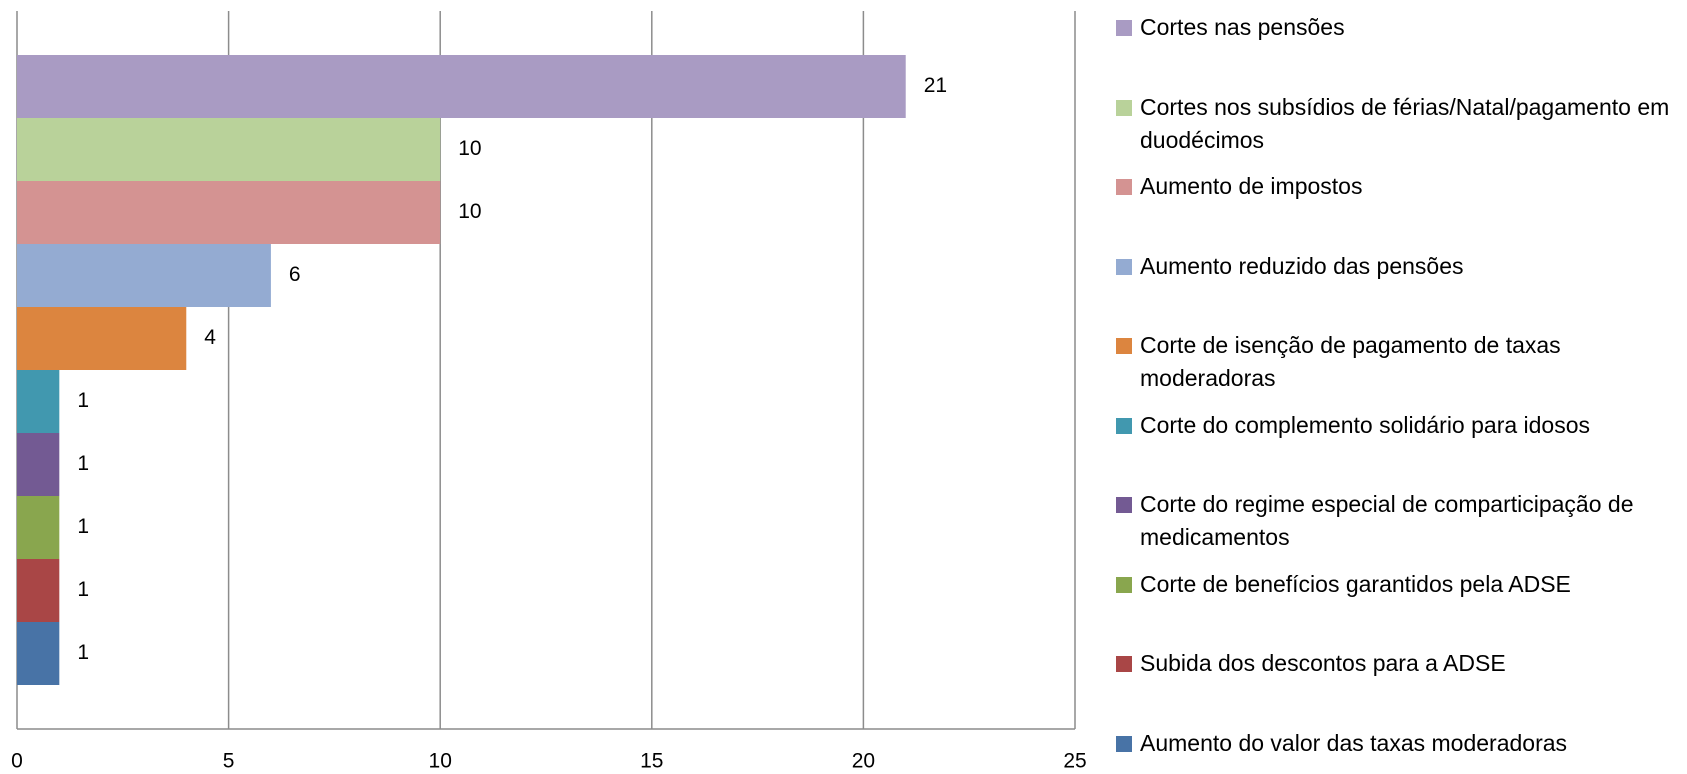  Describe the element at coordinates (1251, 186) in the screenshot. I see `legend-label: Aumento de impostos` at that location.